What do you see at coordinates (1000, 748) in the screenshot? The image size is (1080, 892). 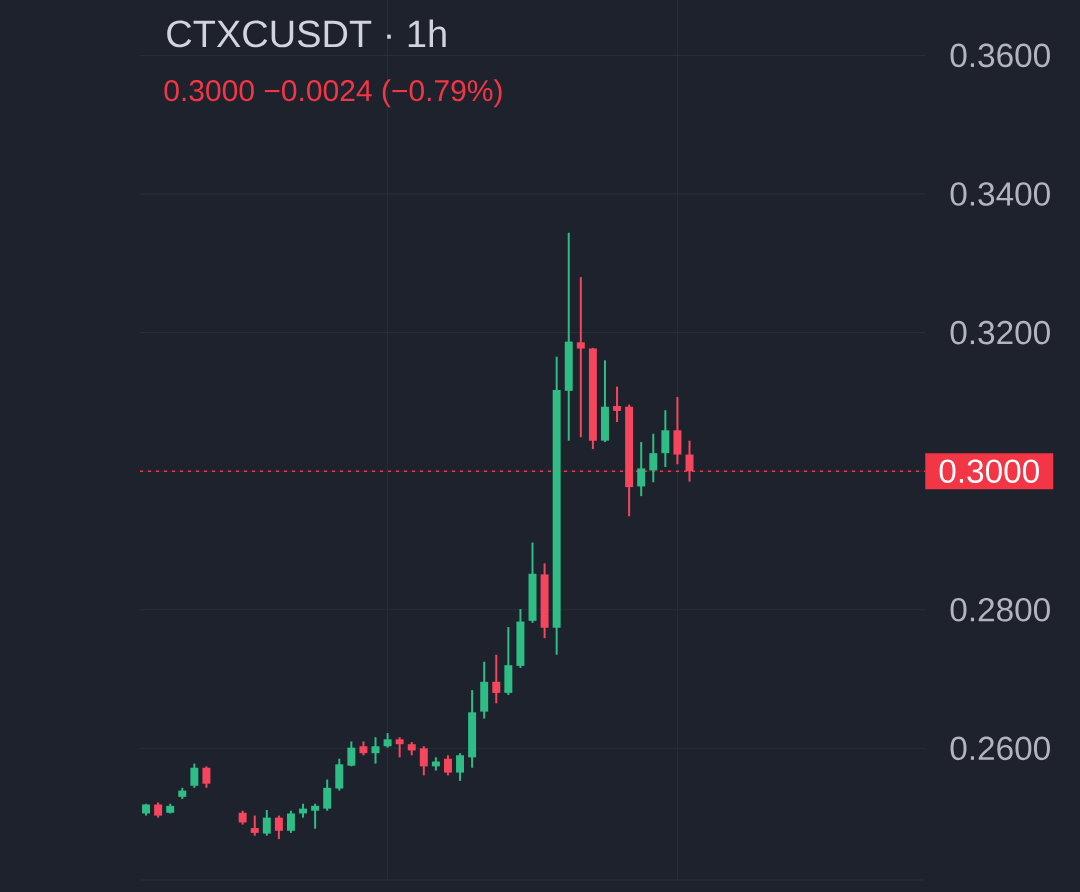 I see `y-tick-label: 0.2600` at bounding box center [1000, 748].